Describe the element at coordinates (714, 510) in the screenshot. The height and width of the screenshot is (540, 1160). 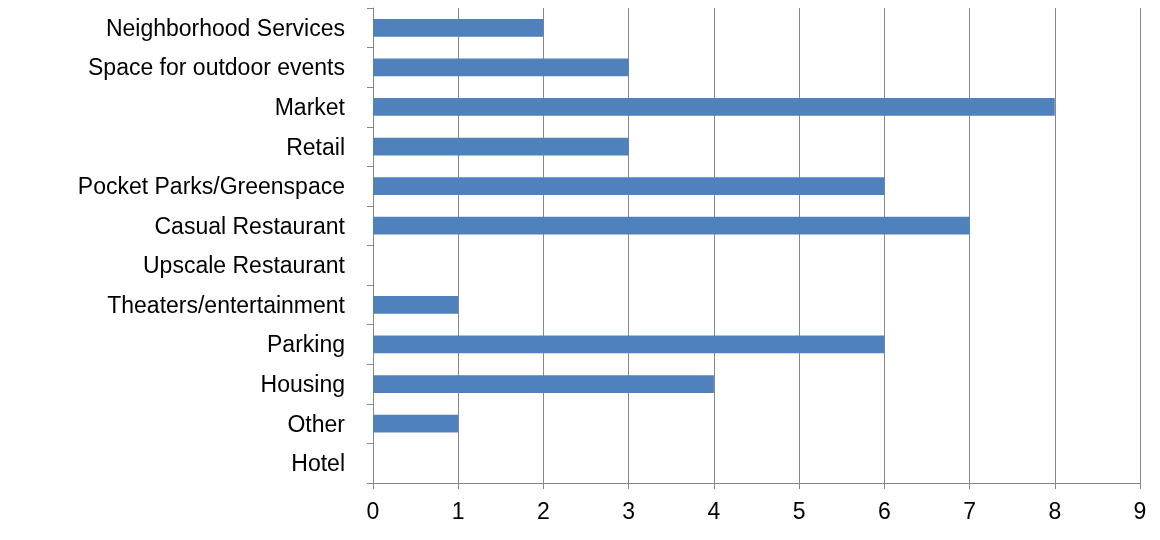
I see `x-tick-label: 4` at that location.